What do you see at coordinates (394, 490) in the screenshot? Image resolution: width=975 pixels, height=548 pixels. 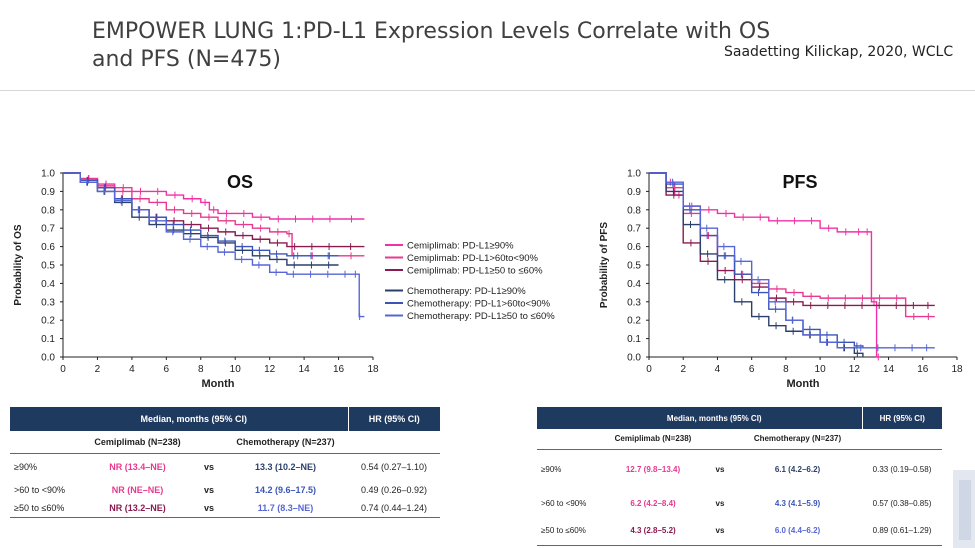 I see `os-row-hr: 0.49 (0.26–0.92)` at bounding box center [394, 490].